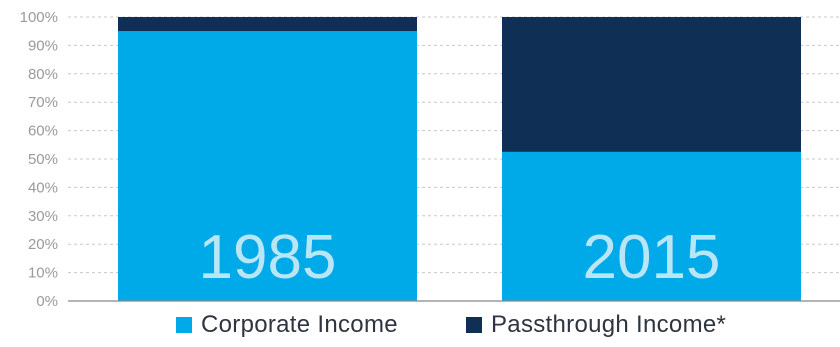 Image resolution: width=840 pixels, height=347 pixels. I want to click on category-label: 1985, so click(268, 257).